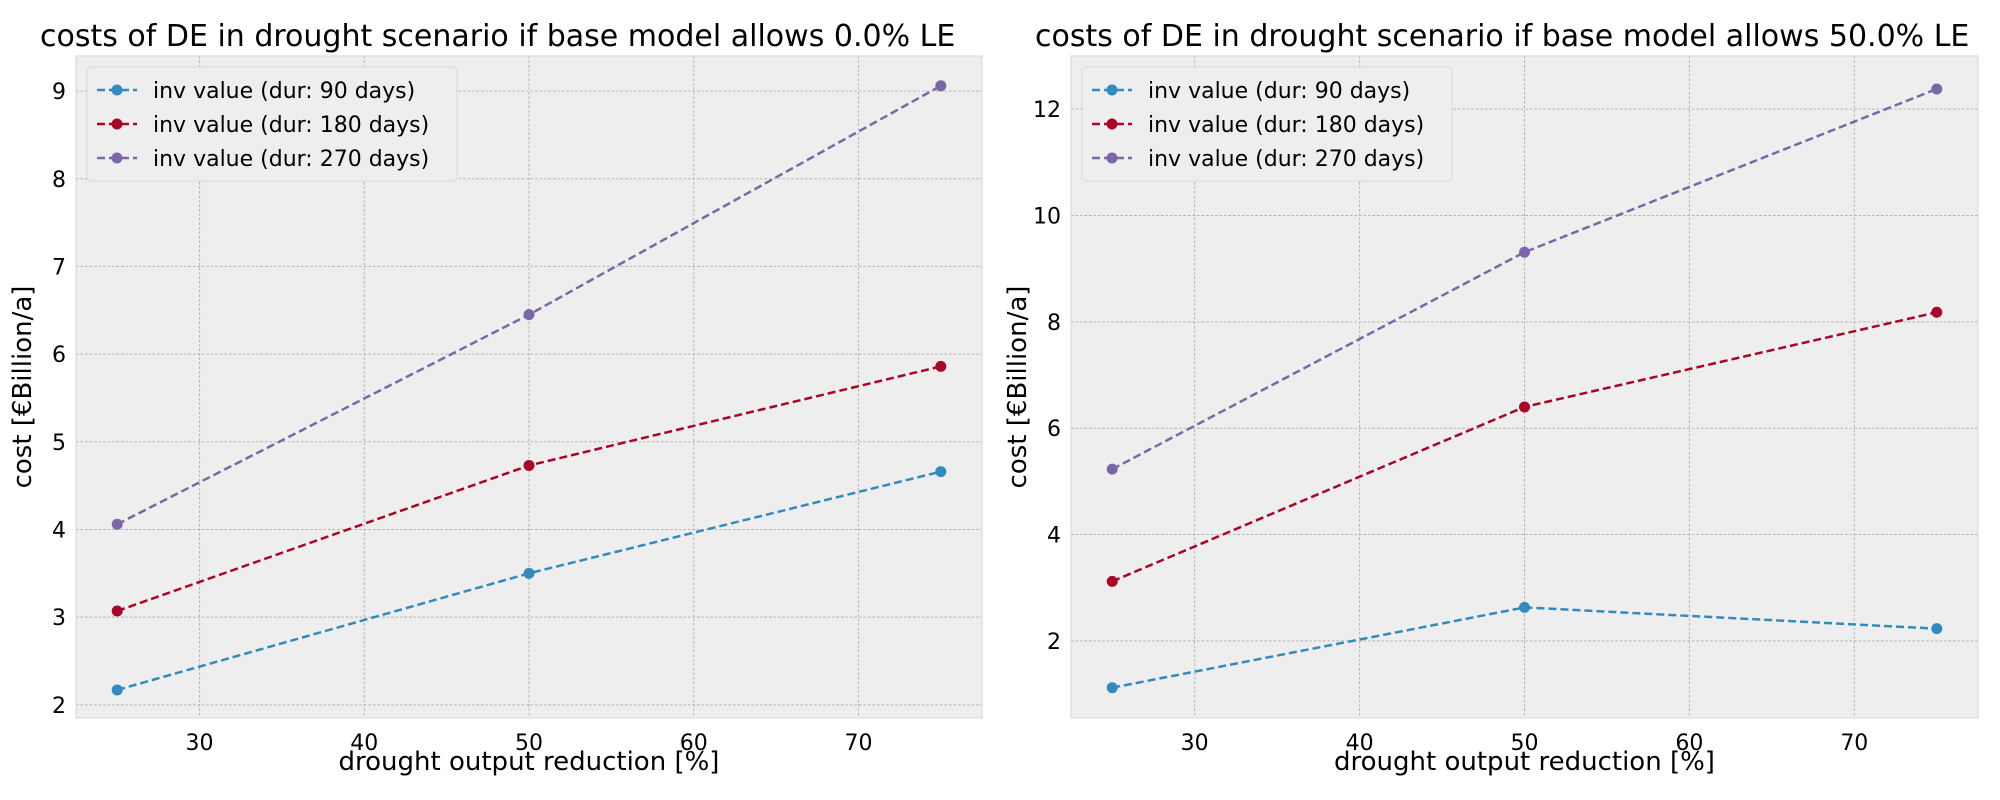 This screenshot has height=800, width=2000. What do you see at coordinates (284, 91) in the screenshot?
I see `chart-1-legend-label-1: inv value (dur: 90 days)` at bounding box center [284, 91].